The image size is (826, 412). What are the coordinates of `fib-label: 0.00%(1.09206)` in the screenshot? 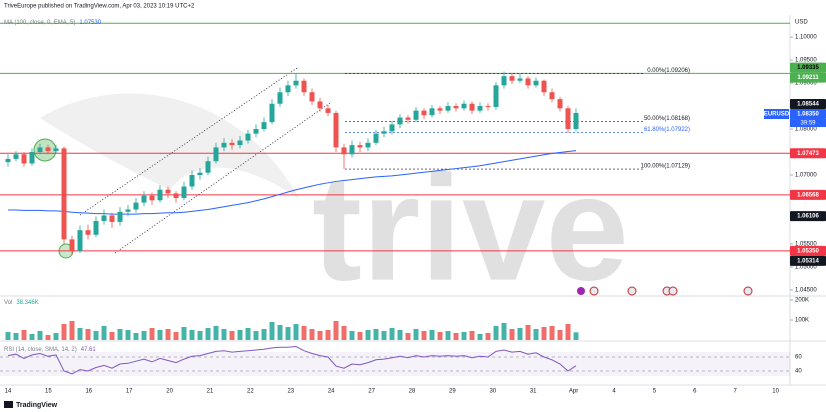 It's located at (668, 71).